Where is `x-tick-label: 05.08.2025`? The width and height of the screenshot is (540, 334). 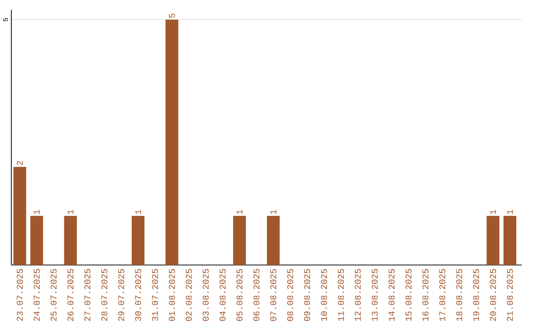
x-tick-label: 05.08.2025 is located at coordinates (239, 295).